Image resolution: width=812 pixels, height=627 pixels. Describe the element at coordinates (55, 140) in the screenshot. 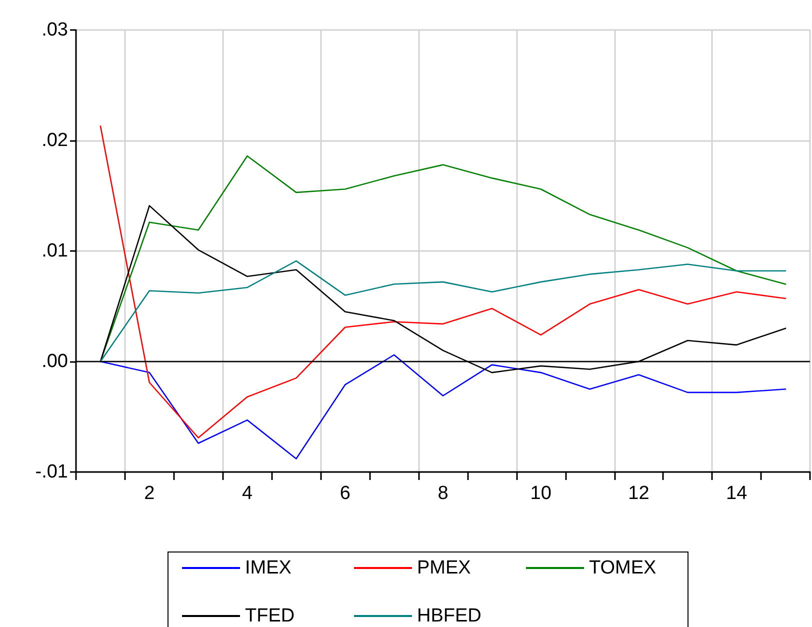

I see `y-tick-label: .02` at that location.